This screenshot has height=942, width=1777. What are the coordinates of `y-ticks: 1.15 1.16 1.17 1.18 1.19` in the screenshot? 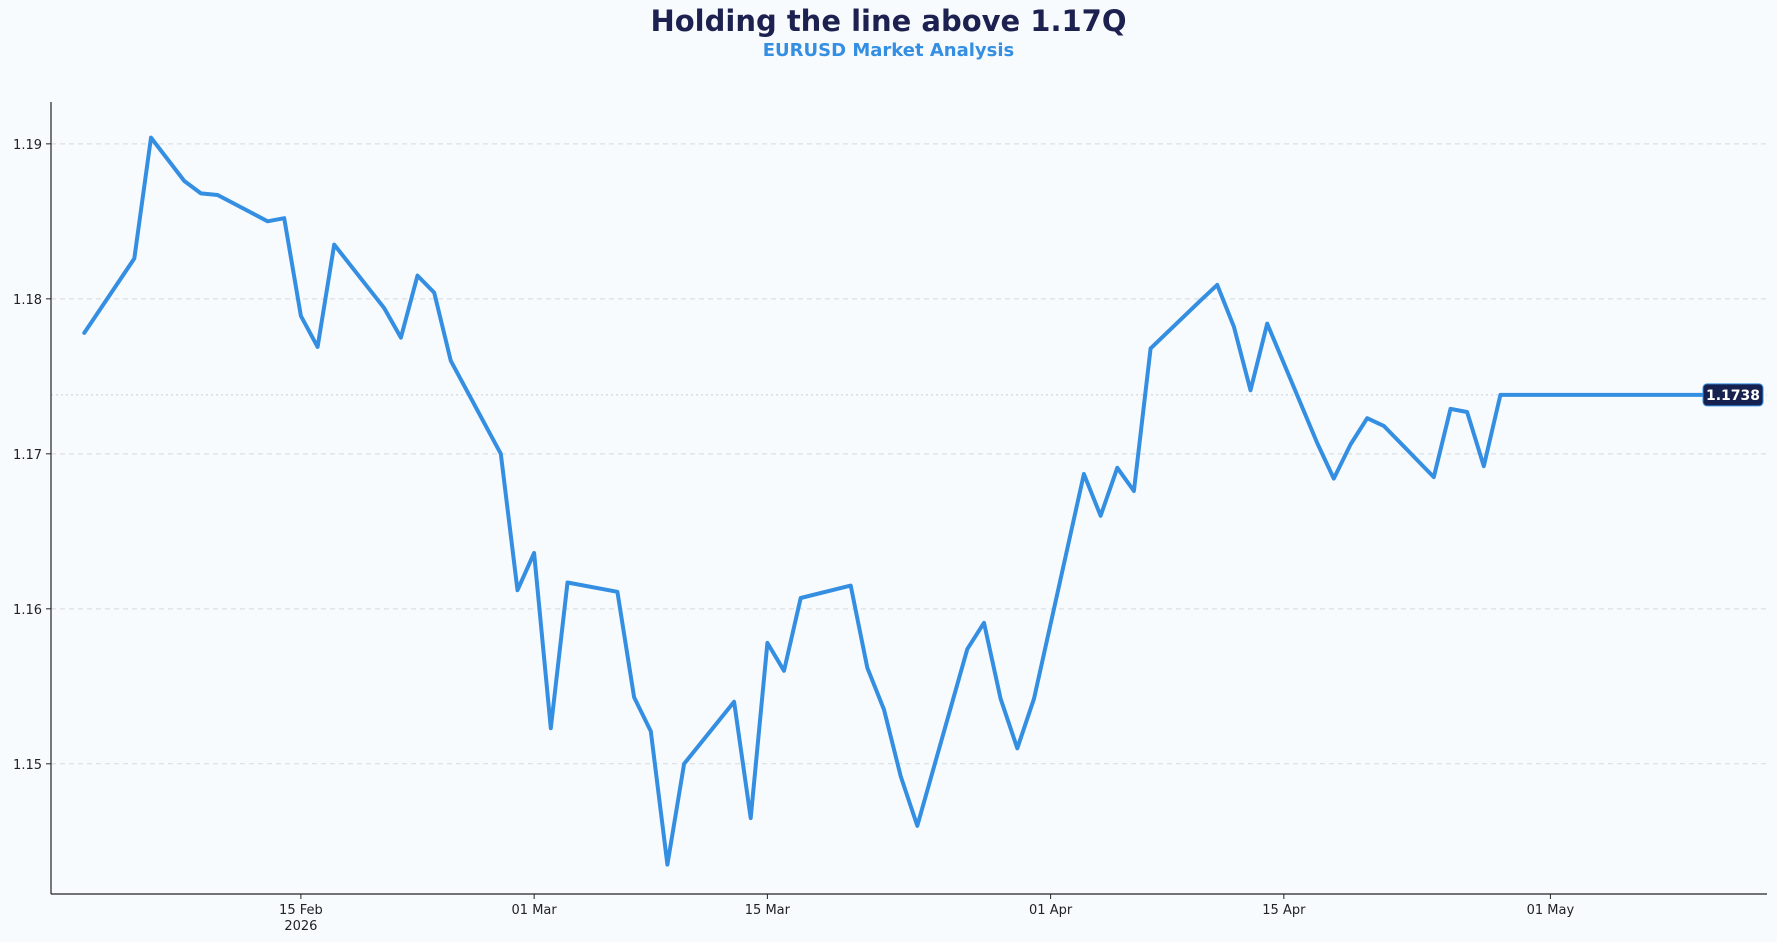 It's located at (32, 455).